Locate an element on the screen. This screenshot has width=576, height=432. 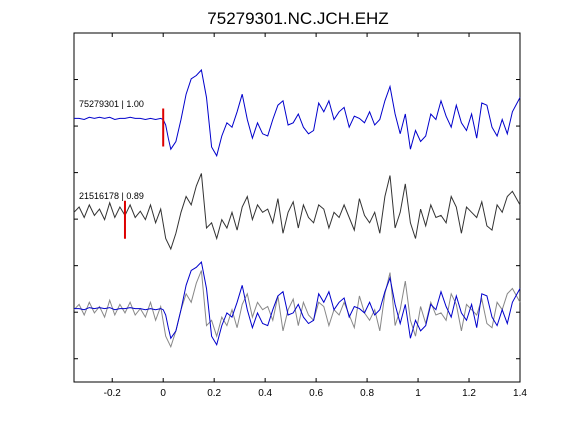
x-tick-label: 0 is located at coordinates (163, 393).